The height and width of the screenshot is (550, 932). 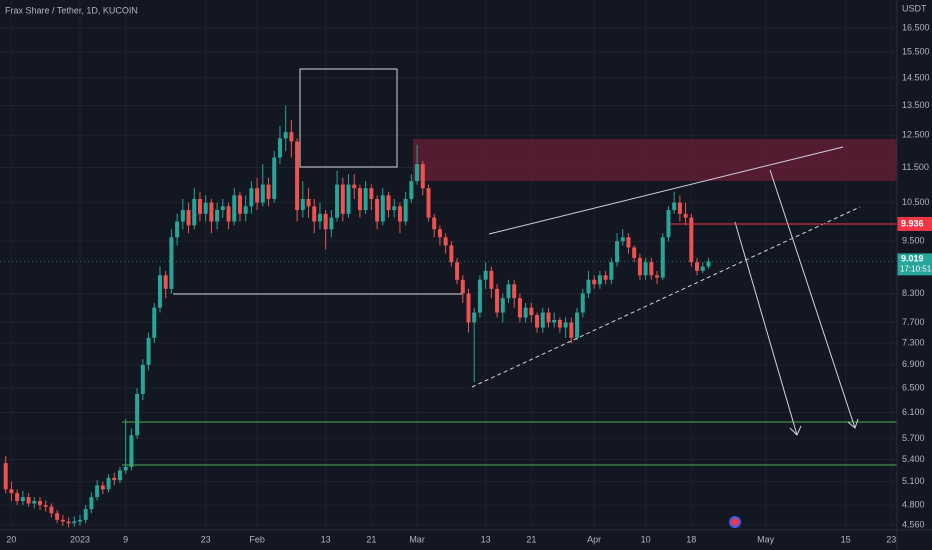 What do you see at coordinates (666, 297) in the screenshot?
I see `dashed-trend-line` at bounding box center [666, 297].